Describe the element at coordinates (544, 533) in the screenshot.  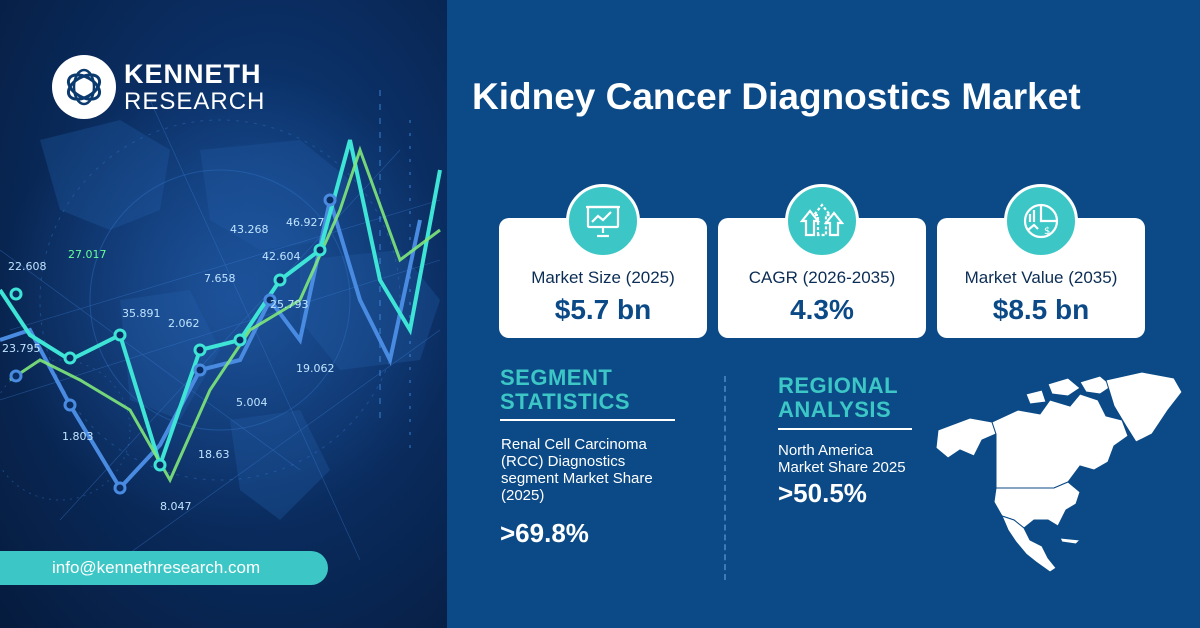
I see `segment-share-value: >69.8%` at that location.